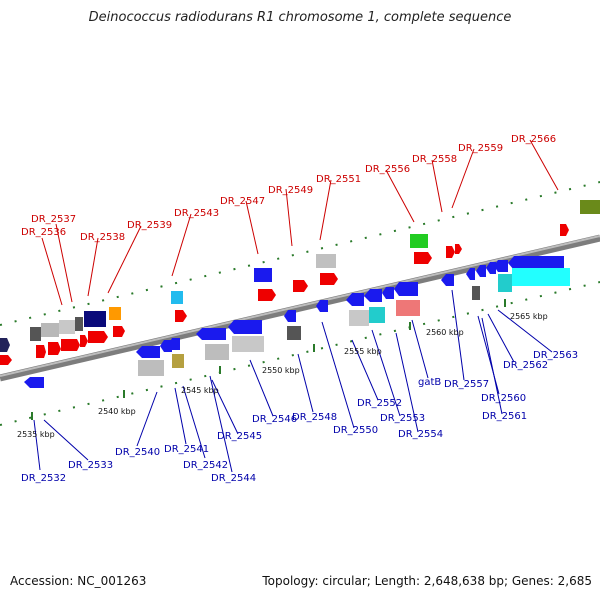  I want to click on gene-label: DR_2554, so click(420, 434).